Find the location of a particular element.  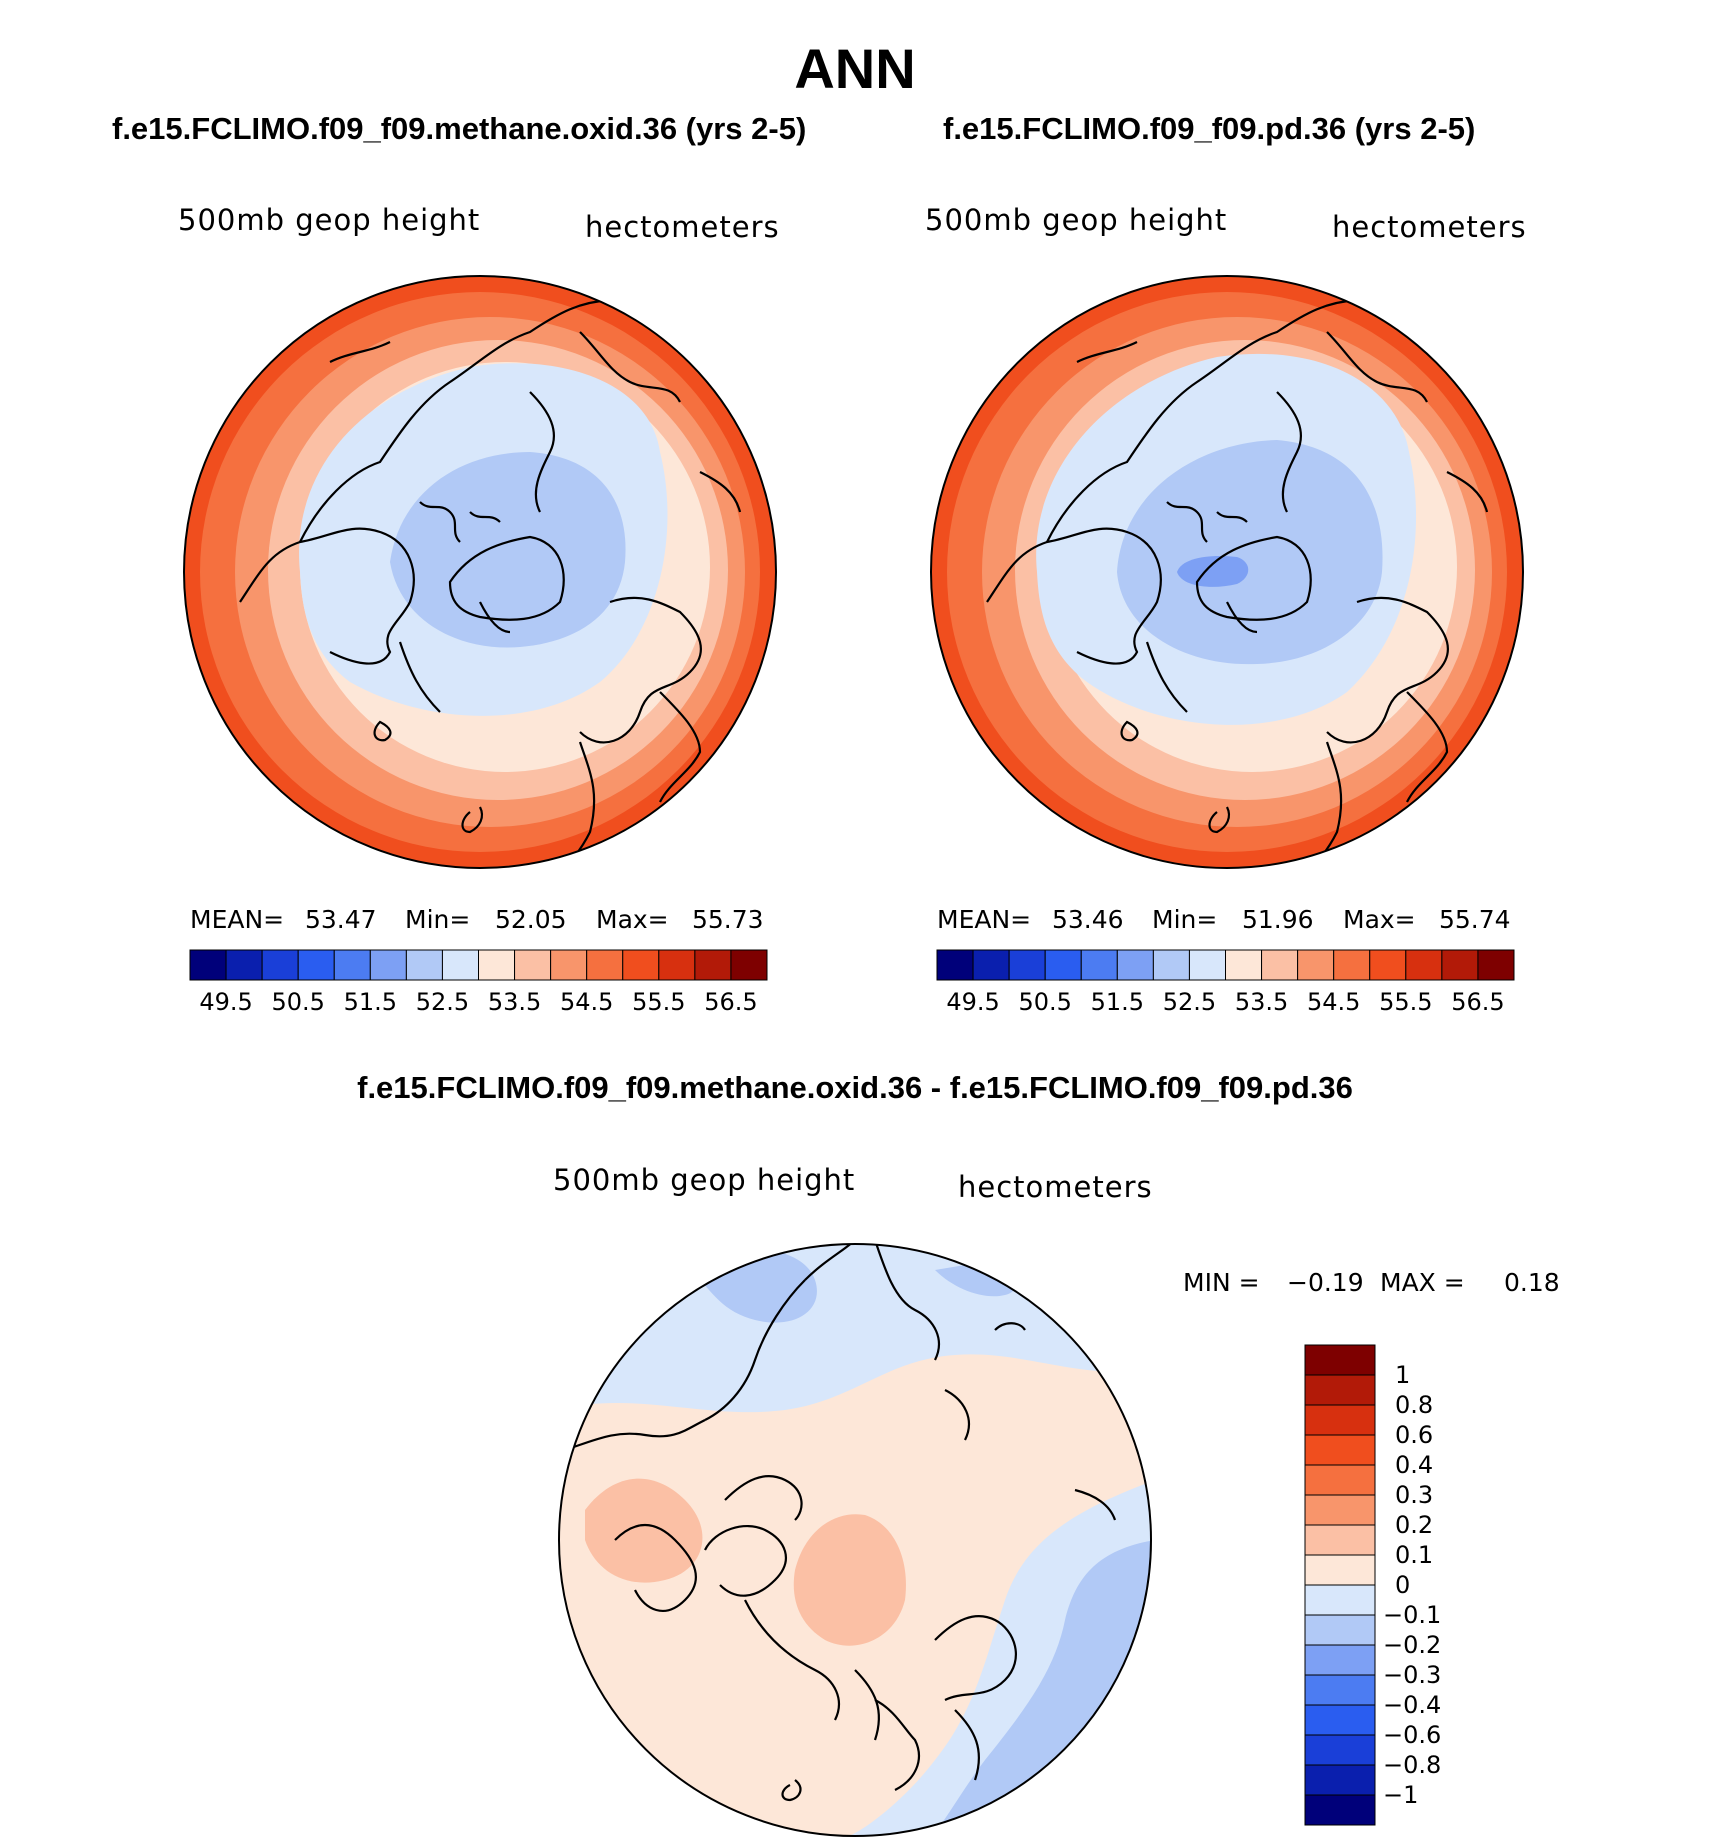

left-min-value: 52.05 is located at coordinates (531, 919).